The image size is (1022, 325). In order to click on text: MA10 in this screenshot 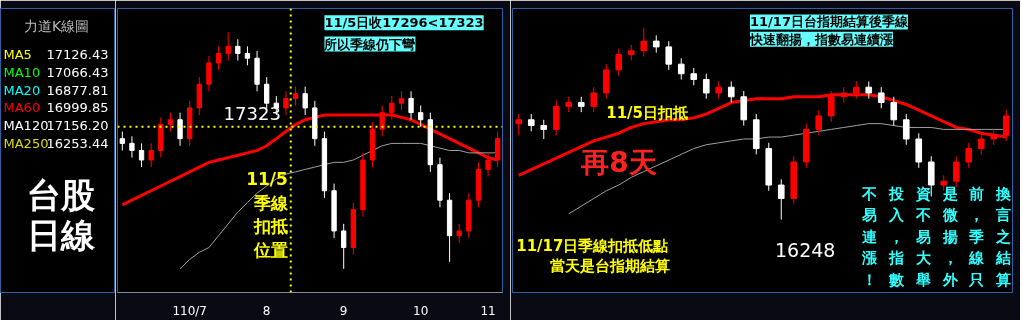, I will do `click(22, 72)`.